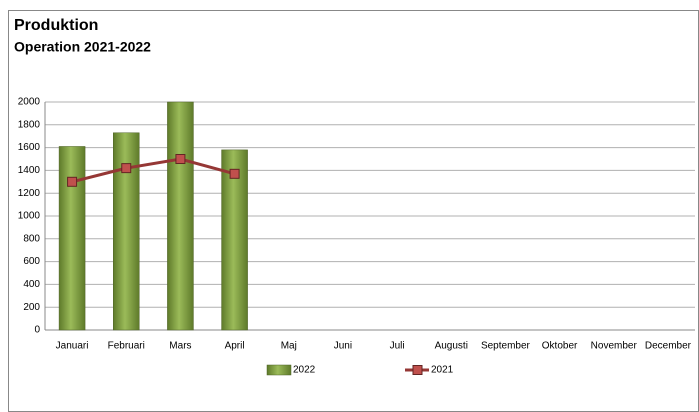  Describe the element at coordinates (289, 346) in the screenshot. I see `x-tick-label: Maj` at that location.